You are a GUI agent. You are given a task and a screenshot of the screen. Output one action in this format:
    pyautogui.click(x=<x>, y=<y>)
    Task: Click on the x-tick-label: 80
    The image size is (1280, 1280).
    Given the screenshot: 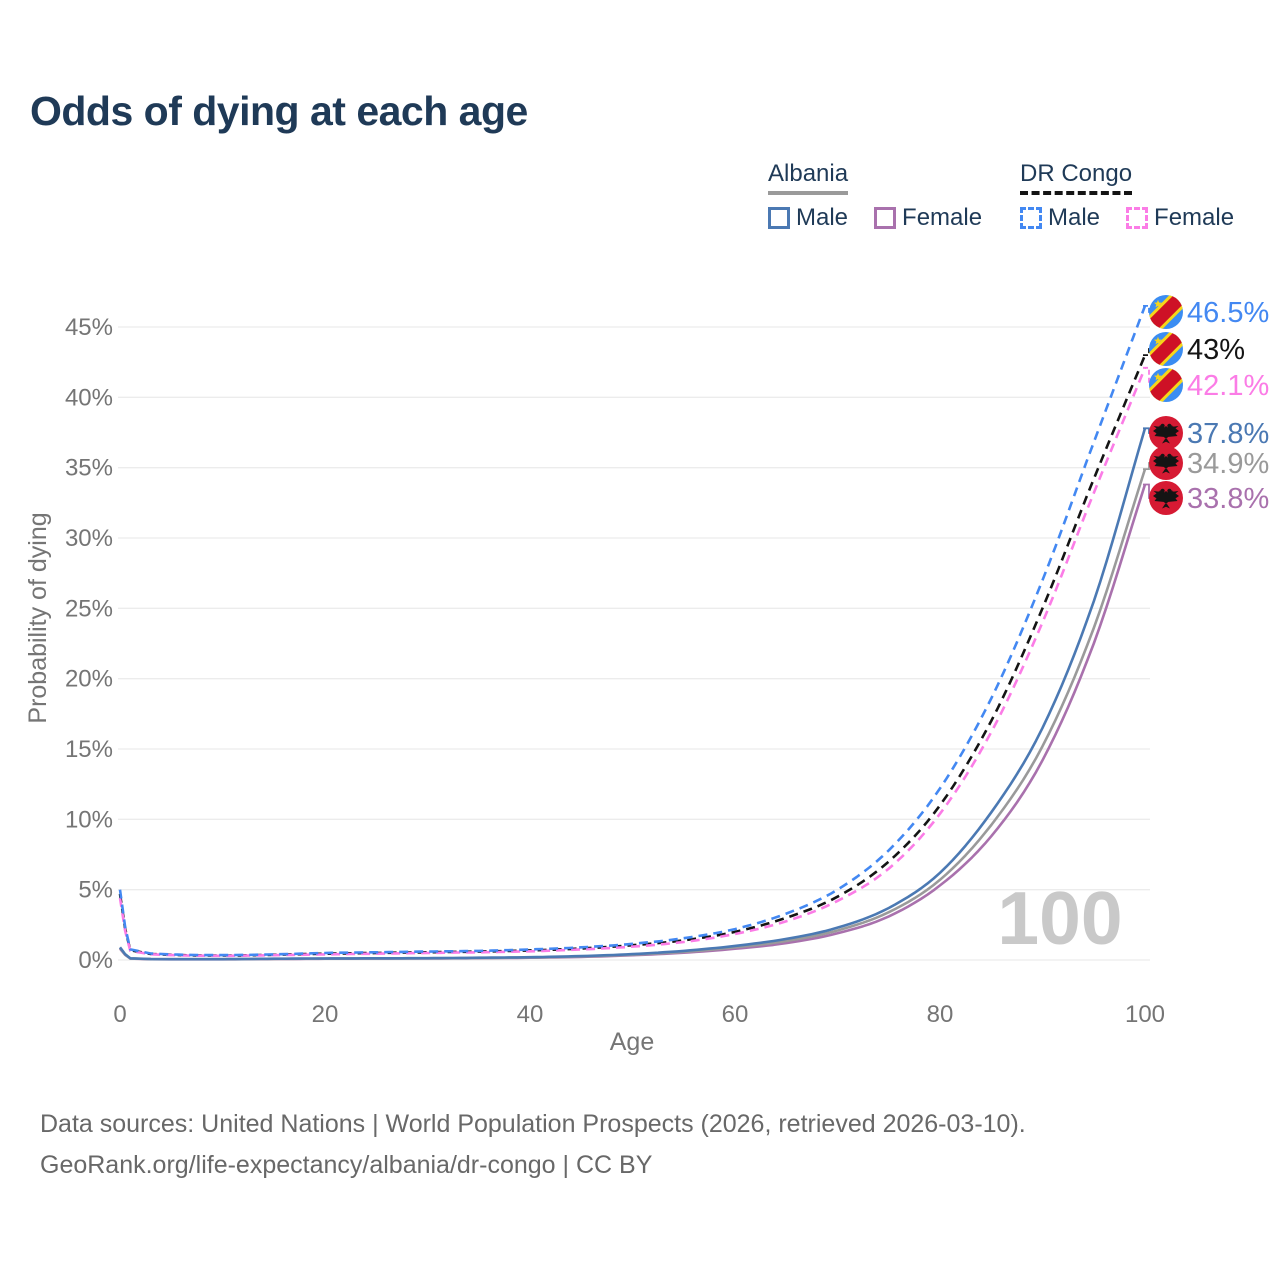 What is the action you would take?
    pyautogui.click(x=940, y=1014)
    